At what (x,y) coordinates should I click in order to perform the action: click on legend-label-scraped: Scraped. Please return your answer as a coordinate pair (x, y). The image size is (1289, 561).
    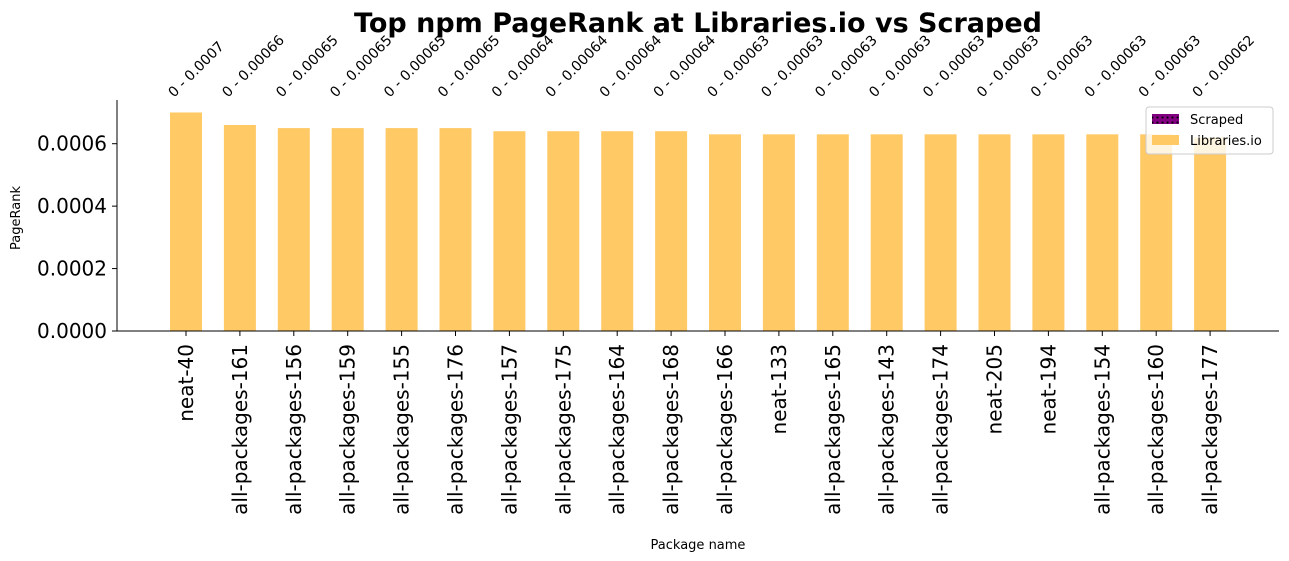
    Looking at the image, I should click on (1216, 120).